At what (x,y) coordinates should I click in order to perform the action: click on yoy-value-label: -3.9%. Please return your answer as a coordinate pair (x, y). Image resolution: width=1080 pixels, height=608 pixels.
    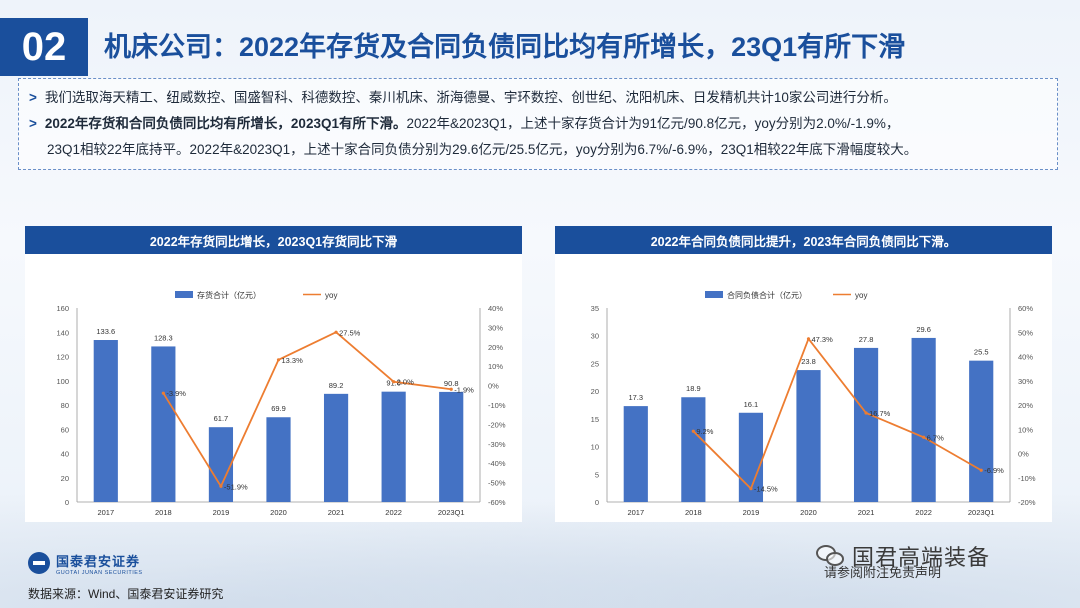
    Looking at the image, I should click on (176, 393).